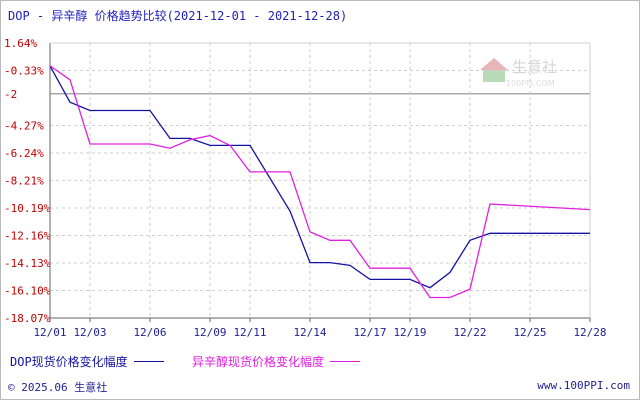 This screenshot has height=400, width=640. I want to click on y-tick-label: -12.16%, so click(27, 236).